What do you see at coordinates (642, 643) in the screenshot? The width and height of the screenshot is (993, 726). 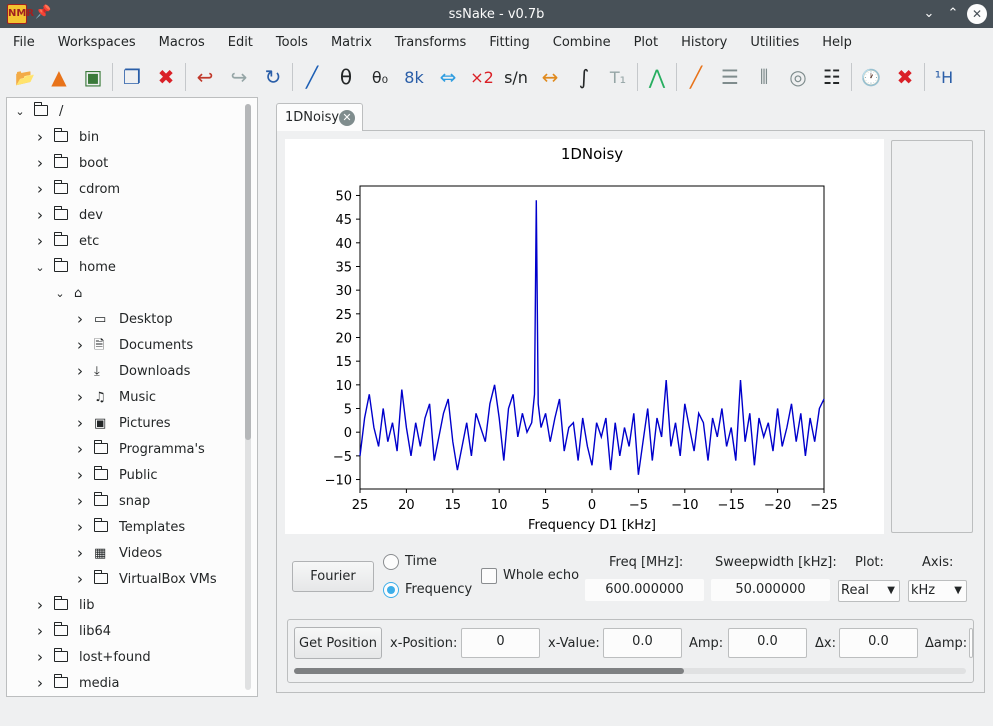 I see `x-value-input: 0.0` at bounding box center [642, 643].